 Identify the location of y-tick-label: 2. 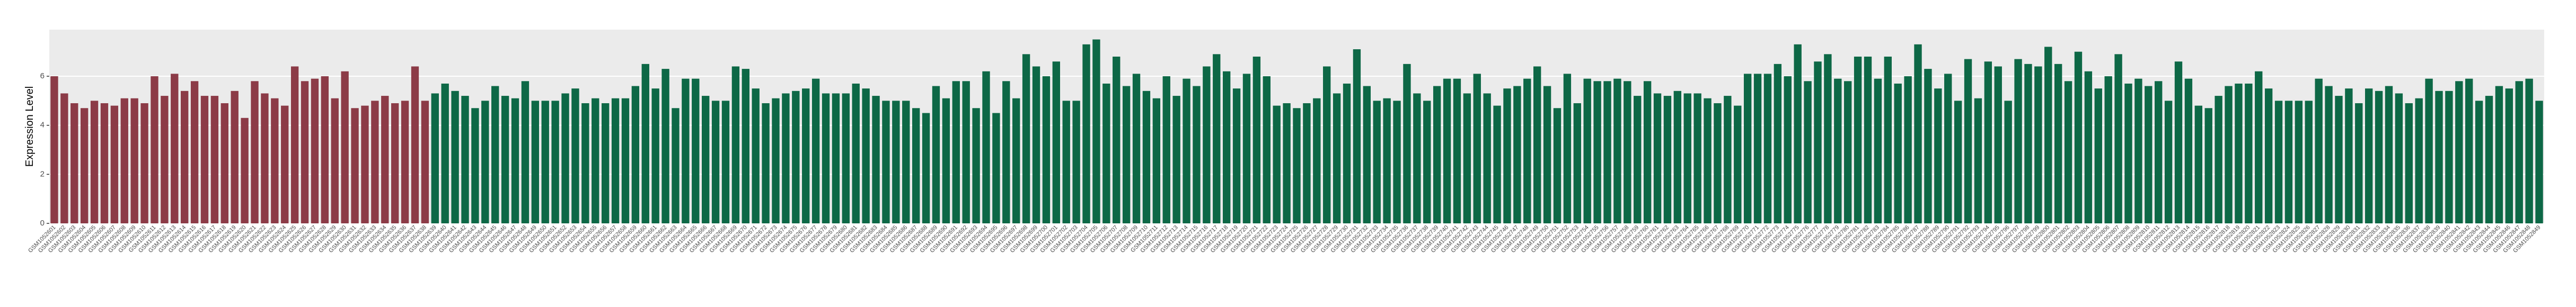
(42, 173).